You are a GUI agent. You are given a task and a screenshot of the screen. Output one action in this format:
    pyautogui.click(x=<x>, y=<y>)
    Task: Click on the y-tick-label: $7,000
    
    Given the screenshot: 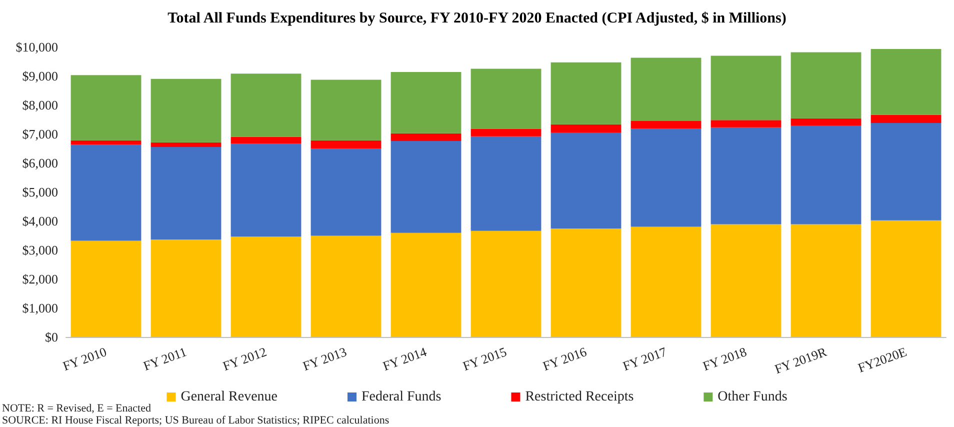 What is the action you would take?
    pyautogui.click(x=40, y=134)
    